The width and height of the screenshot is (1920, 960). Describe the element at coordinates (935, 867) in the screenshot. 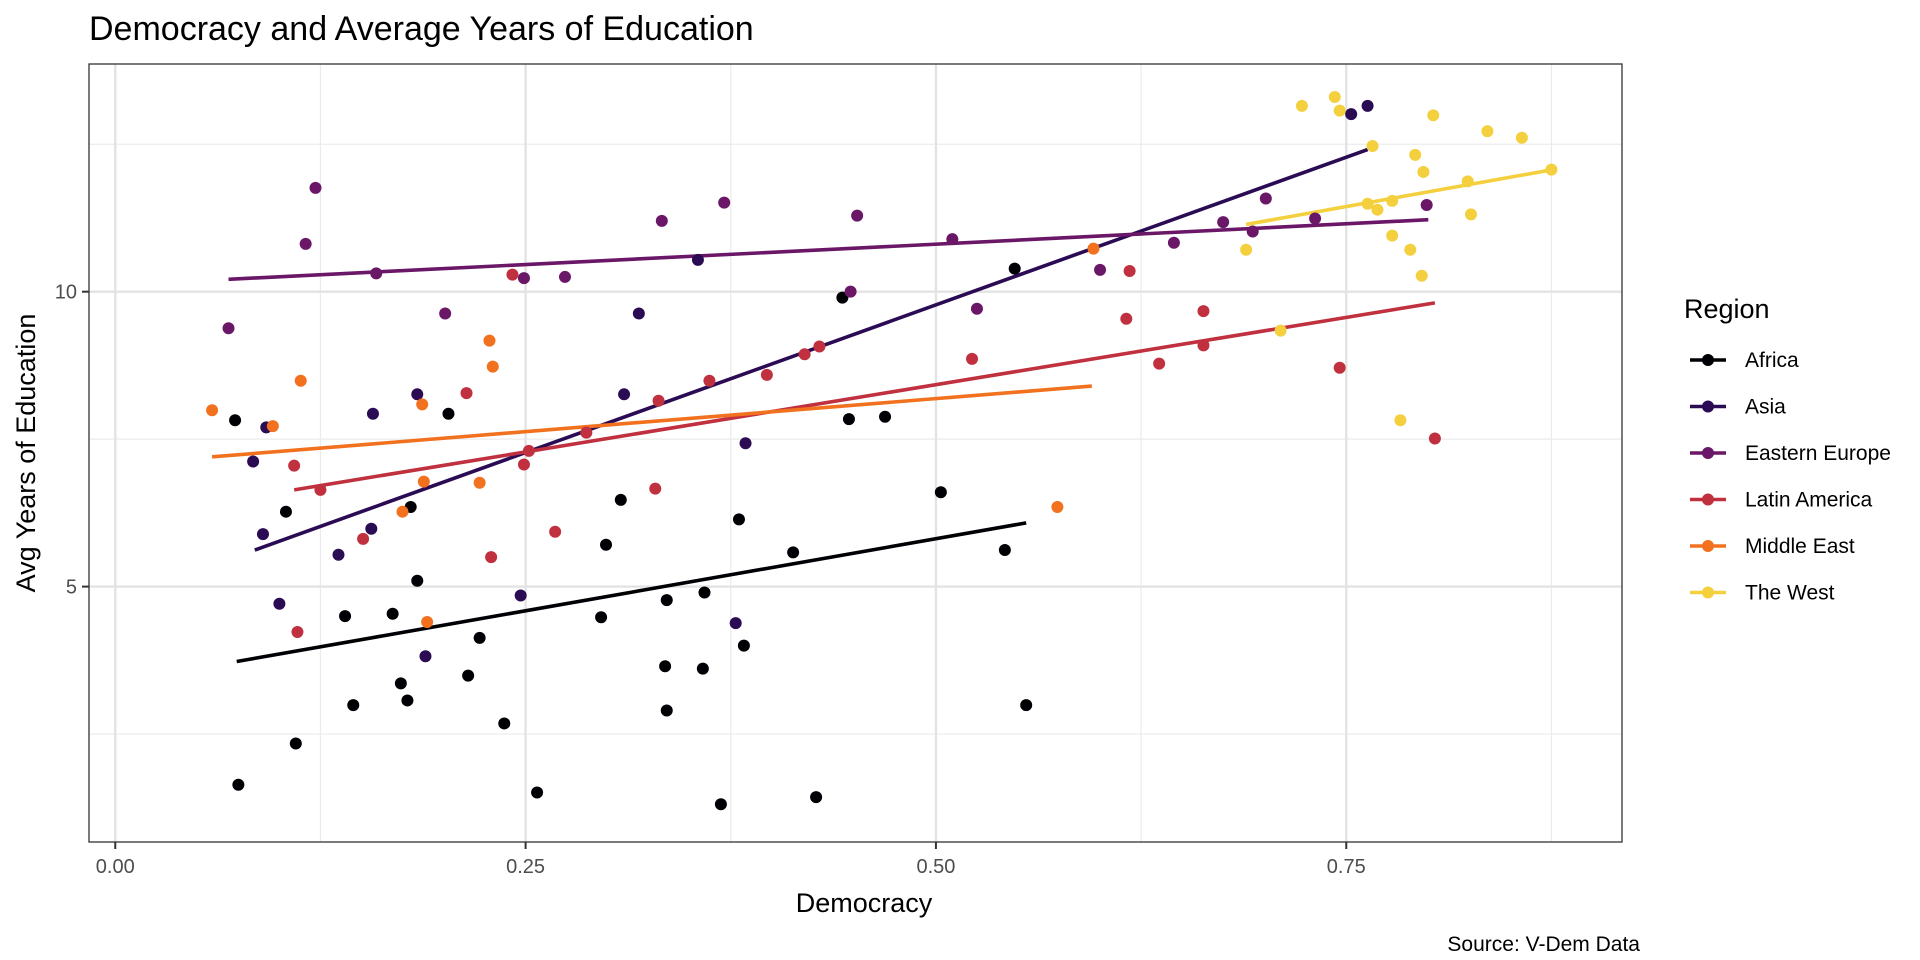

I see `x-tick-label: 0.50` at that location.